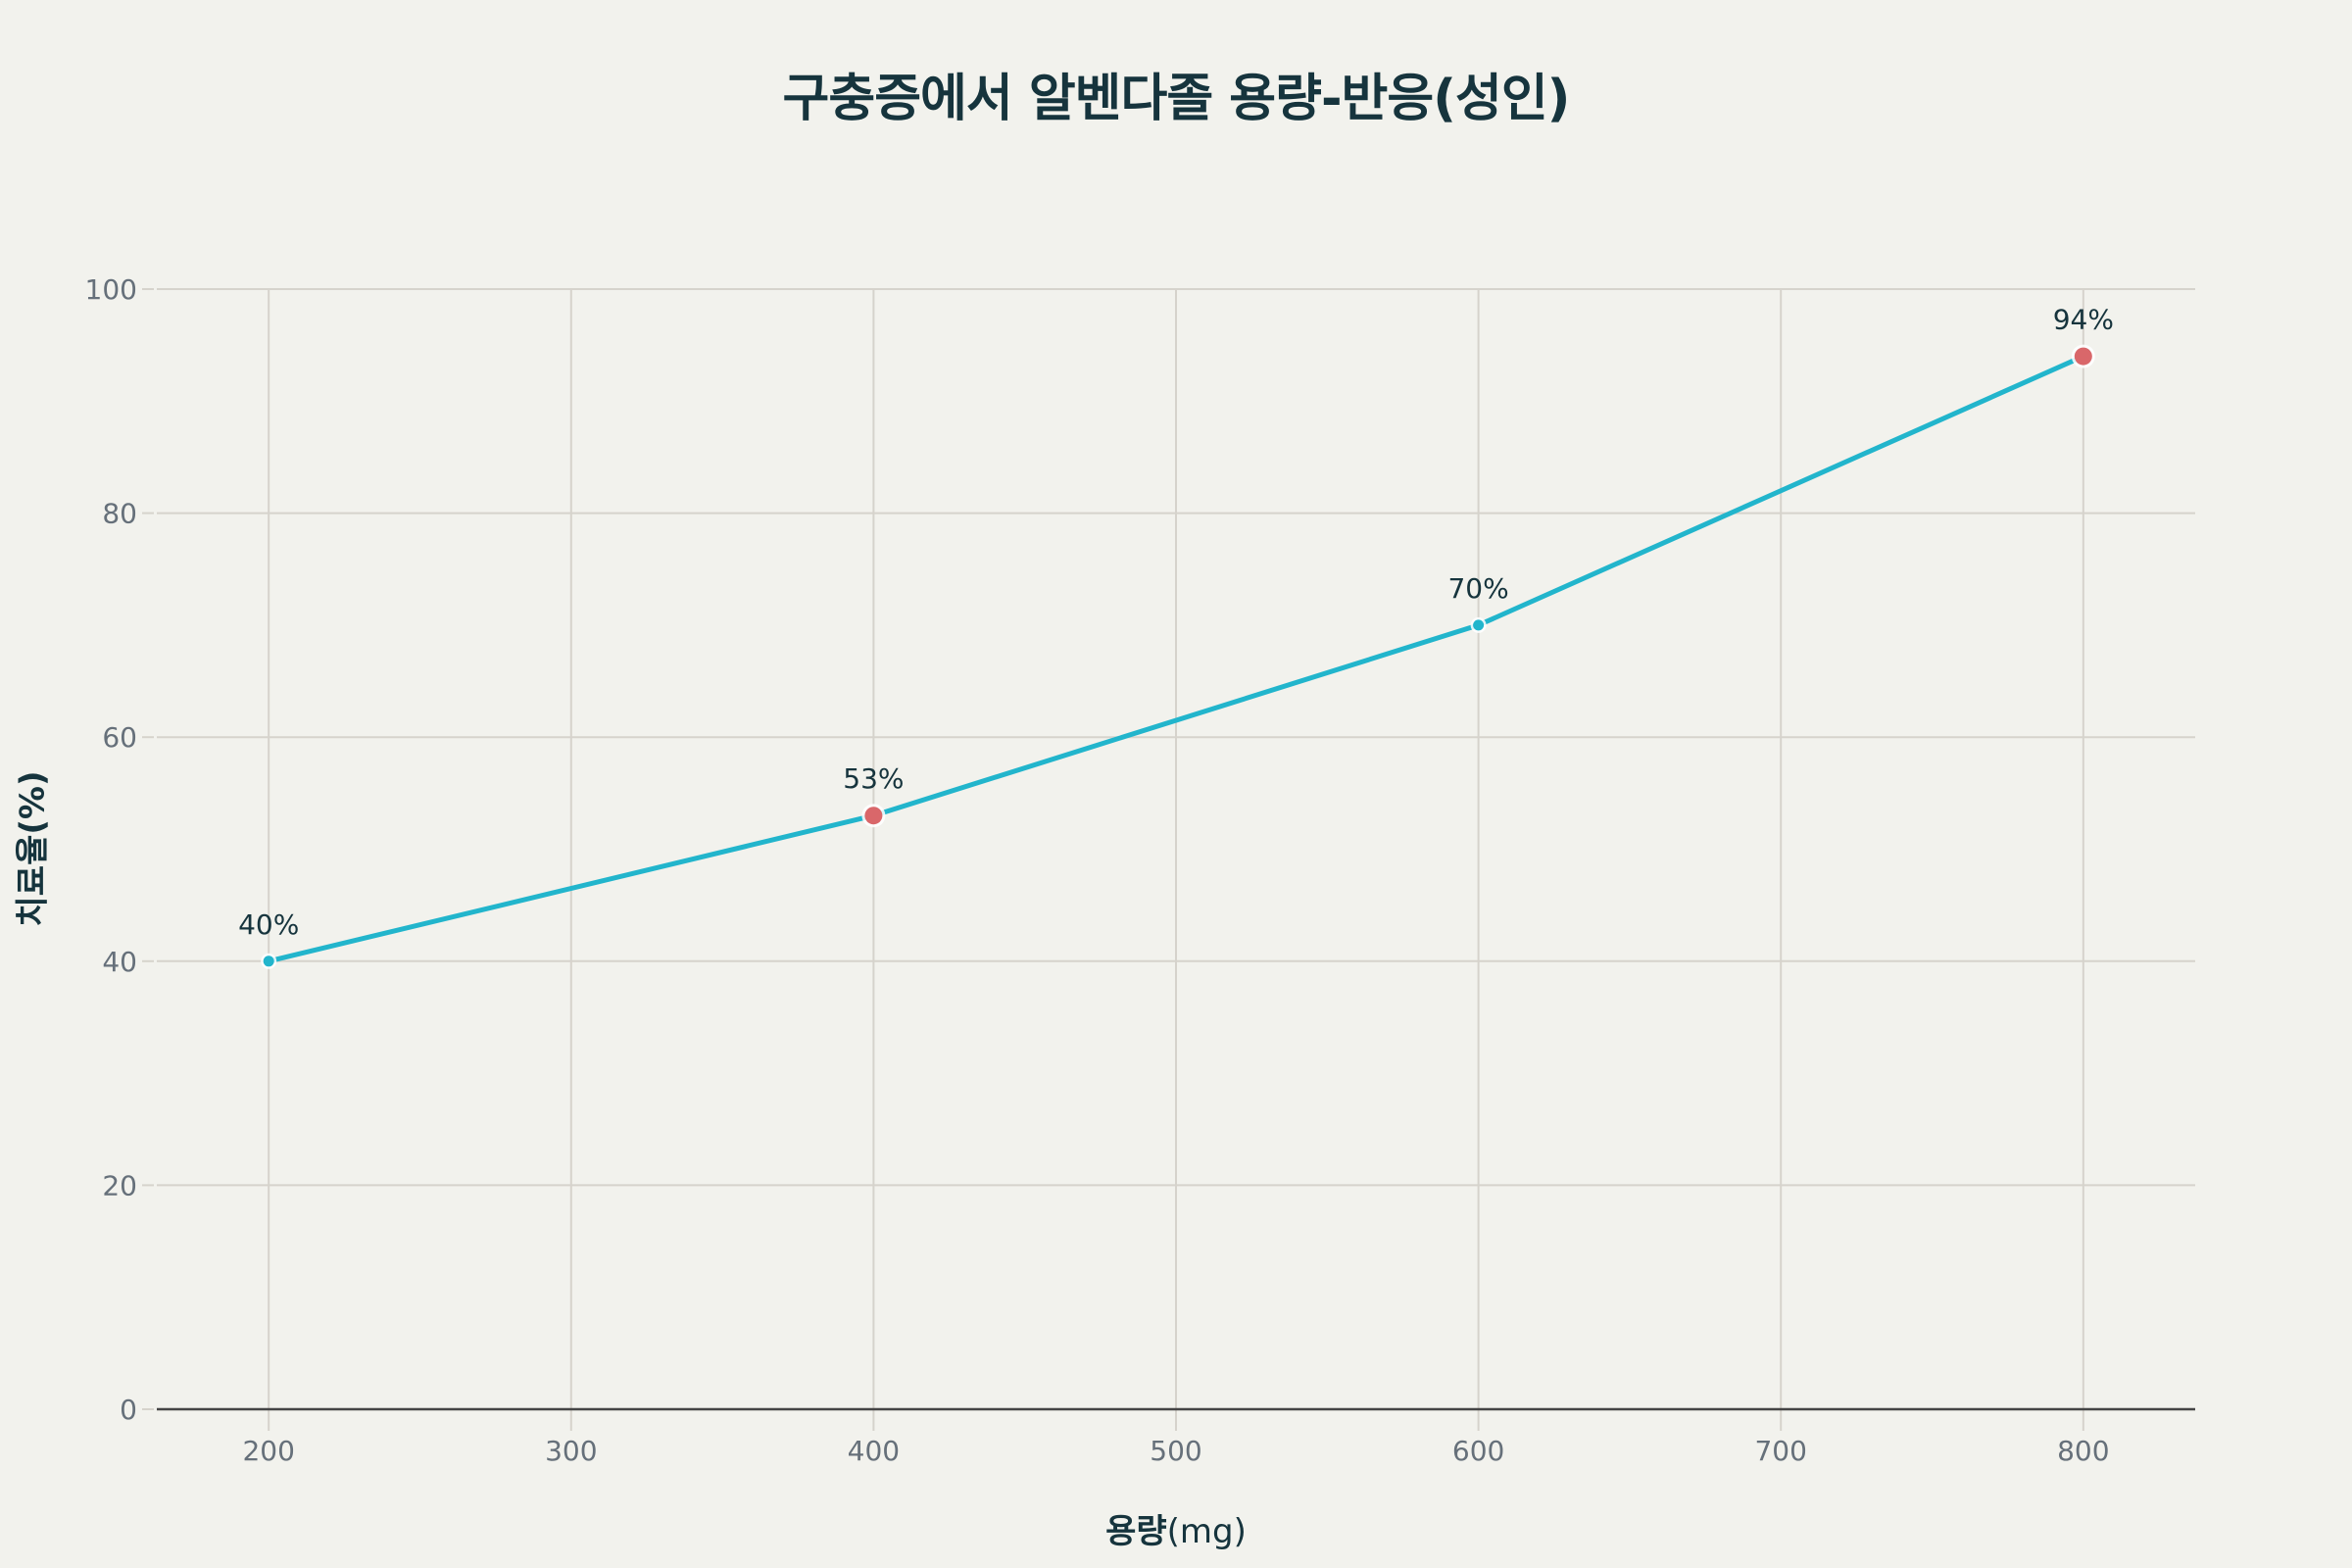  I want to click on y-tick-label: 80, so click(119, 514).